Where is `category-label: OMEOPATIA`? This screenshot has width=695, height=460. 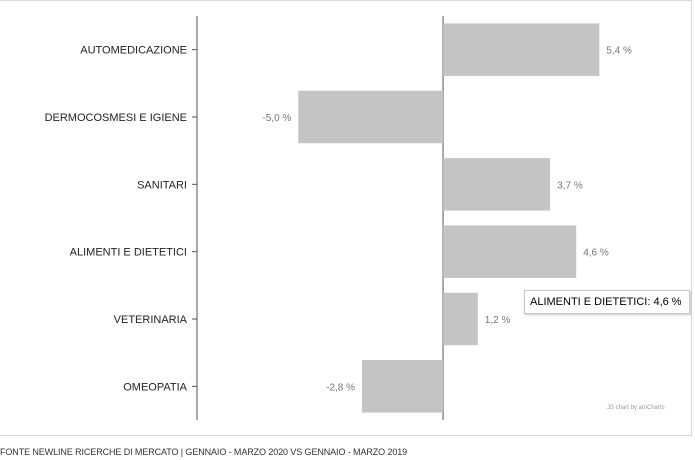
category-label: OMEOPATIA is located at coordinates (155, 387).